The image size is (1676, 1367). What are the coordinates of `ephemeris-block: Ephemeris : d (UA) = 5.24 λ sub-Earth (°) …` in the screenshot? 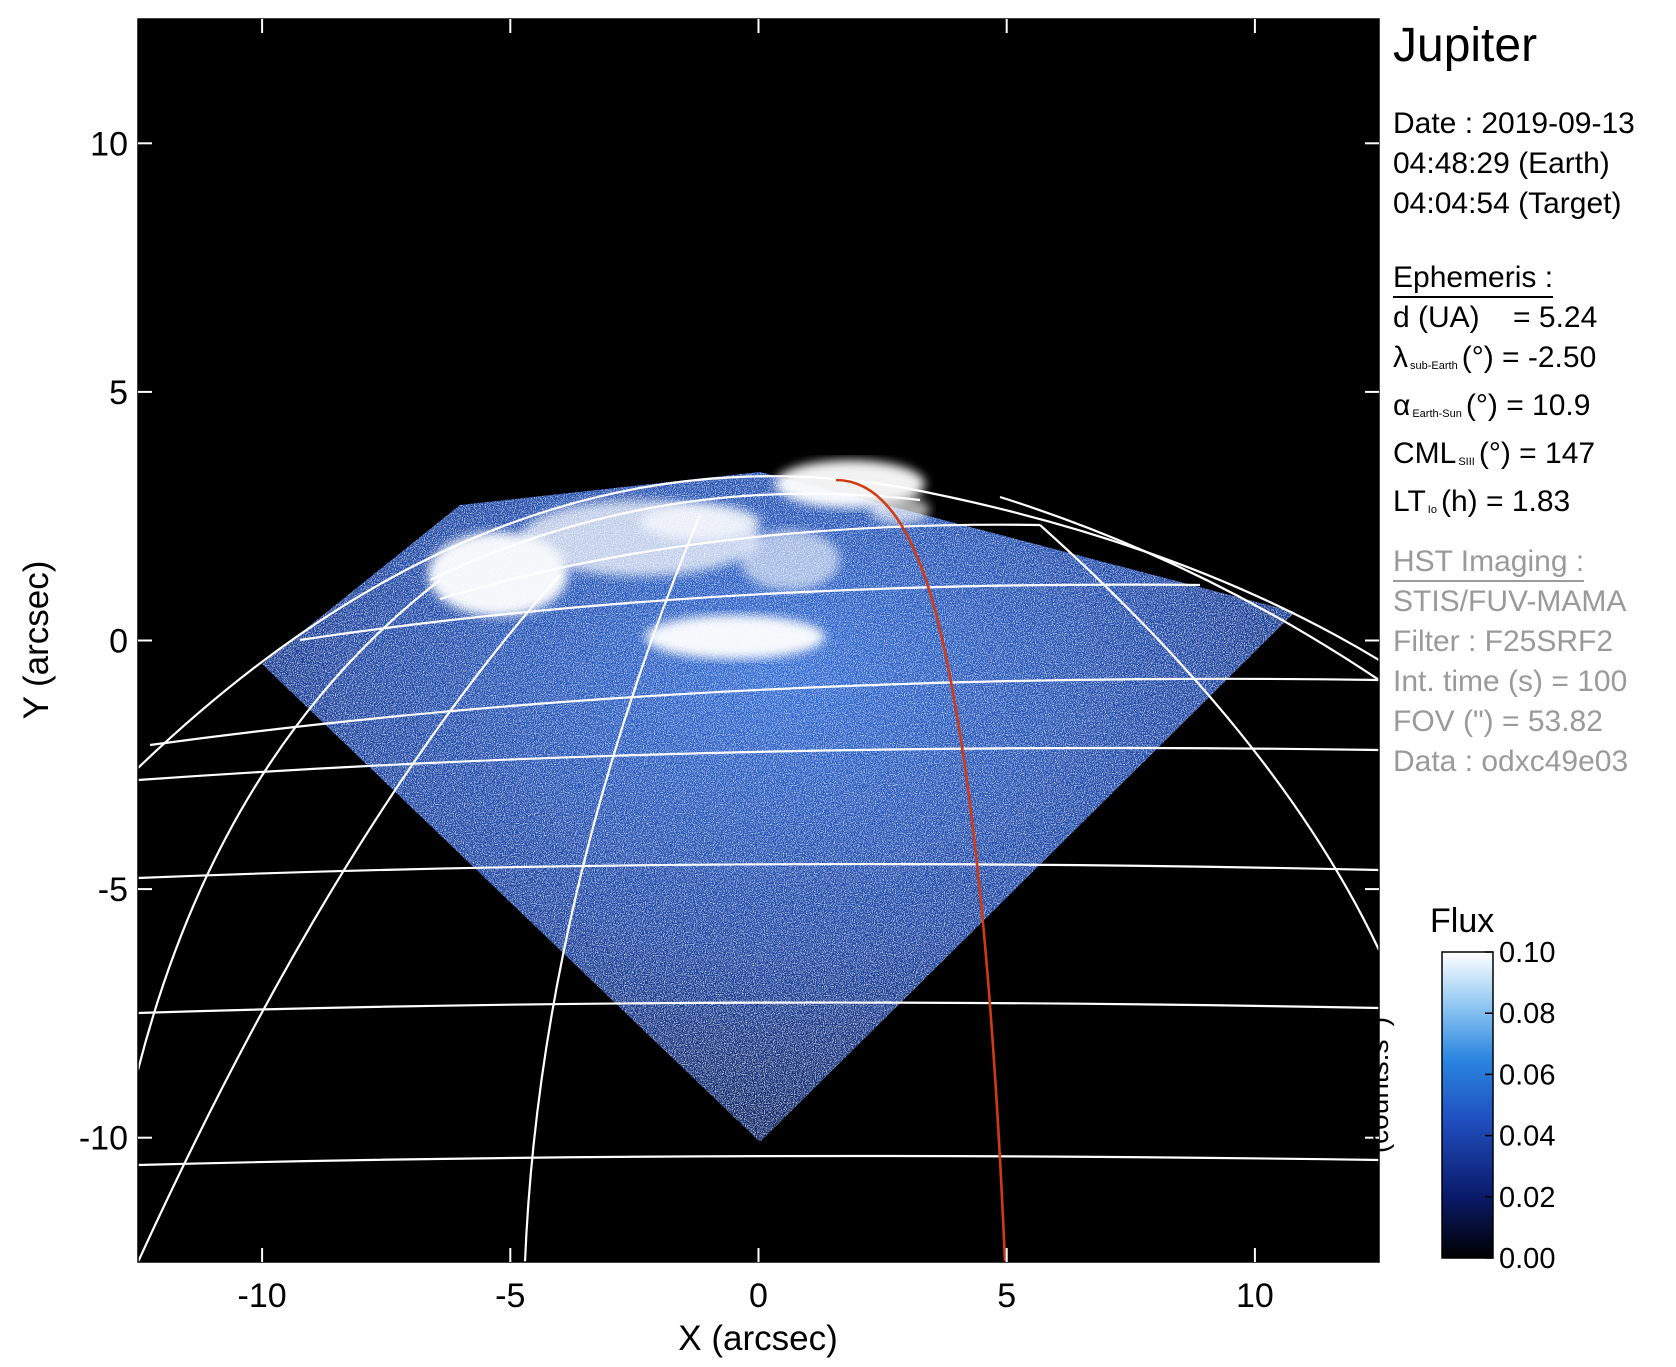 It's located at (1495, 394).